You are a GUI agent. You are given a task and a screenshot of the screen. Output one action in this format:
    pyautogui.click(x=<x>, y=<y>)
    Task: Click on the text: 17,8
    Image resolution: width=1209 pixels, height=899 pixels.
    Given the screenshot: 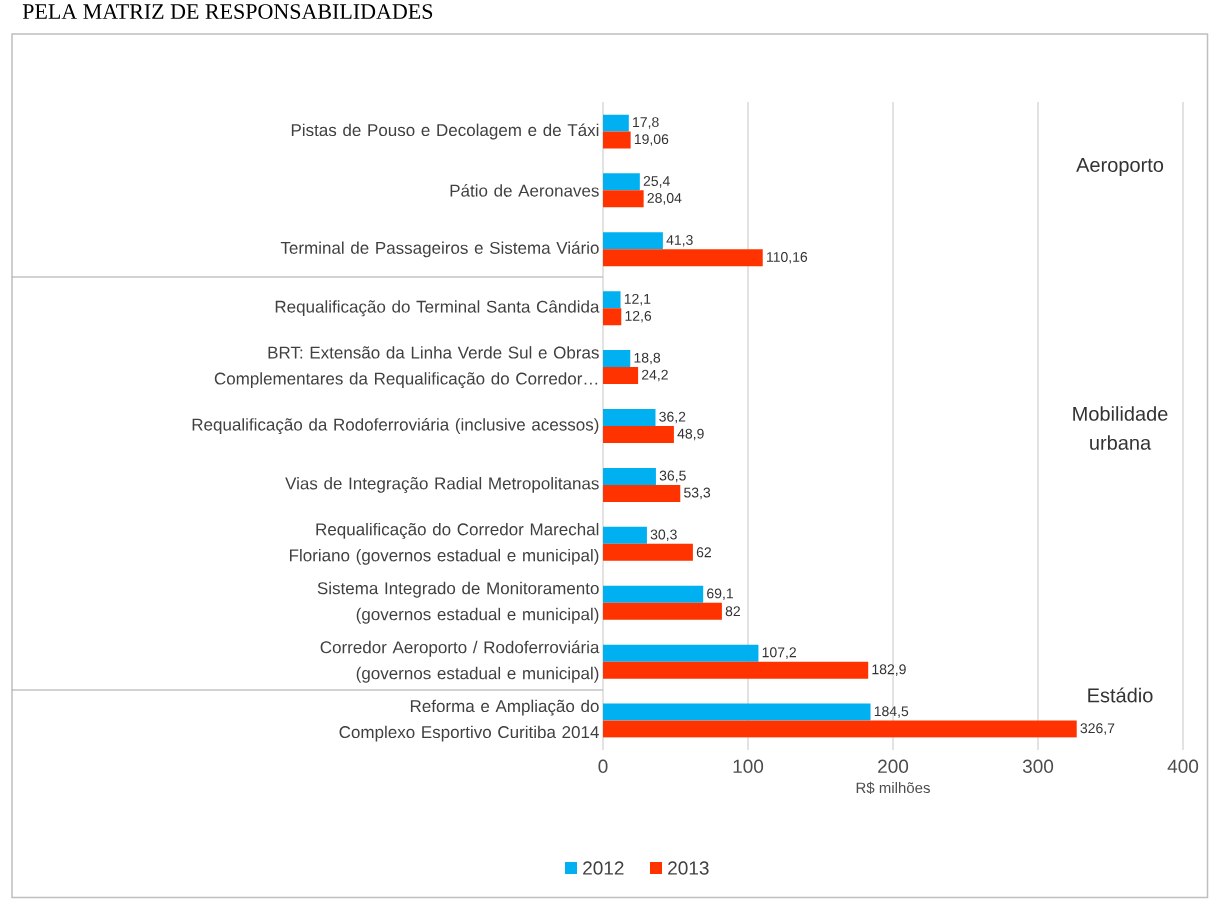 What is the action you would take?
    pyautogui.click(x=646, y=123)
    